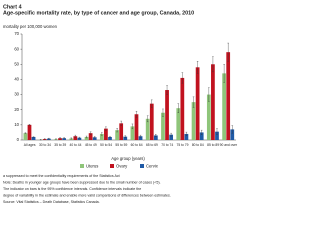 The image size is (320, 240). What do you see at coordinates (12, 7) in the screenshot?
I see `chart-label: Chart 4` at bounding box center [12, 7].